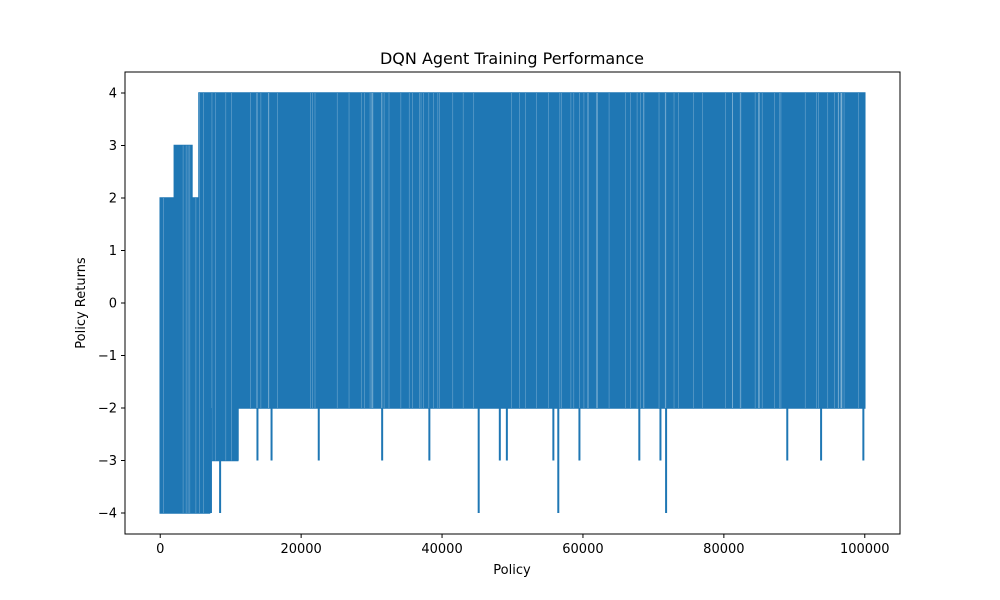  I want to click on x-axis-label: Policy, so click(512, 570).